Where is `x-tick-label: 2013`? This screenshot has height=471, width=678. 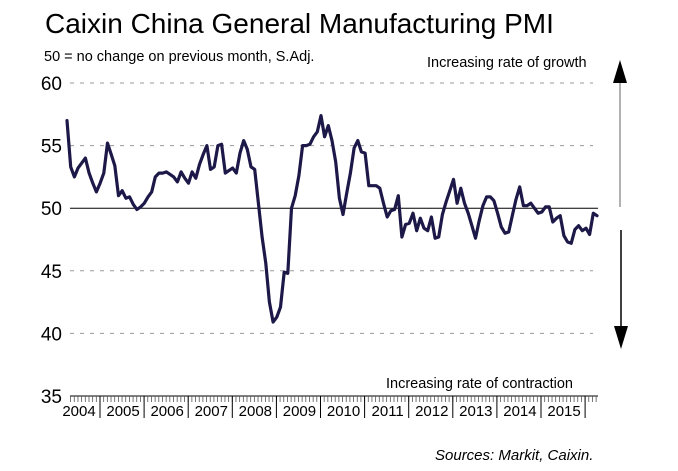
x-tick-label: 2013 is located at coordinates (475, 411).